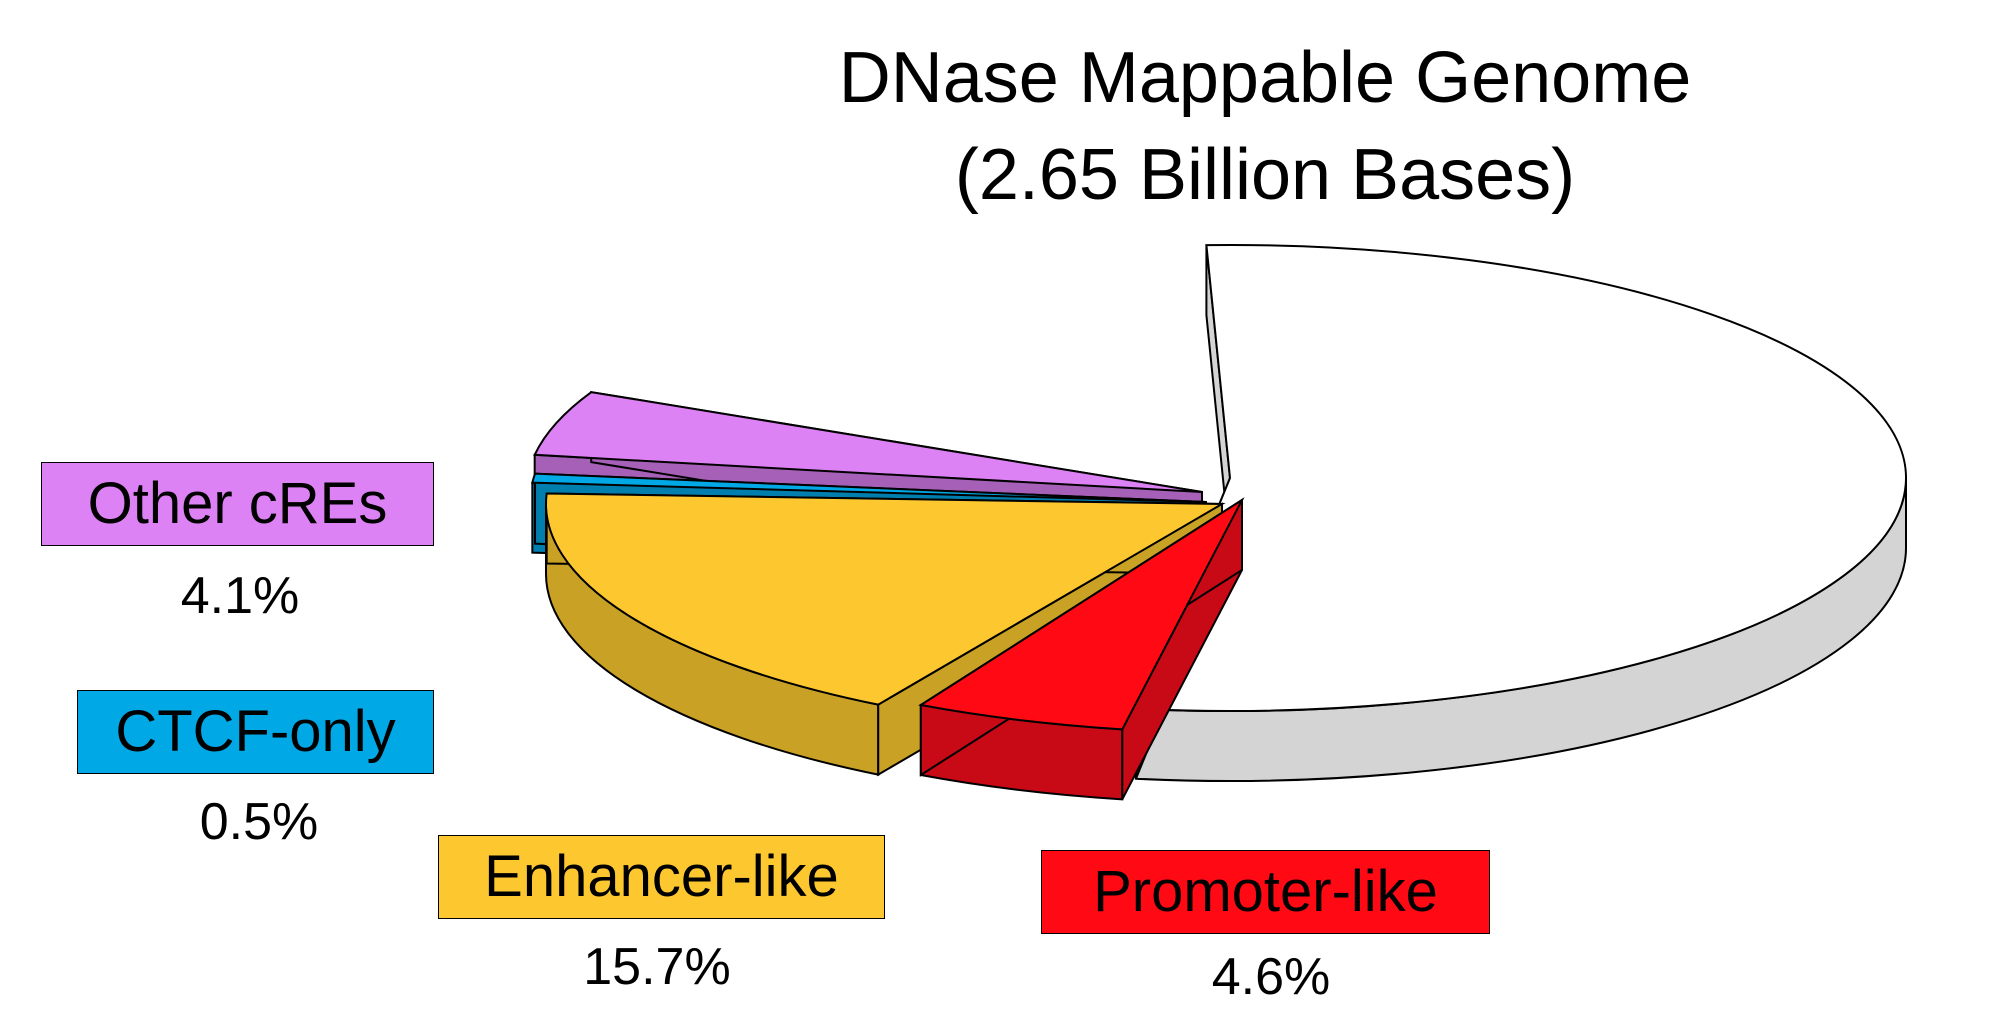 This screenshot has height=1013, width=1999. Describe the element at coordinates (1265, 175) in the screenshot. I see `chart-subtitle: (2.65 Billion Bases)` at that location.